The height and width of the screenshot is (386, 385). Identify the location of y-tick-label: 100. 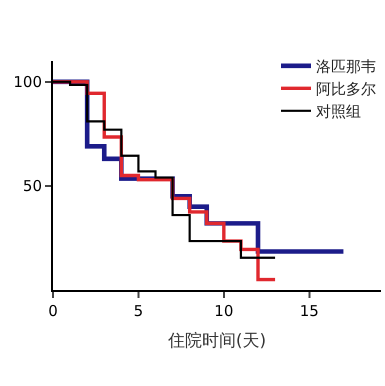
(27, 82).